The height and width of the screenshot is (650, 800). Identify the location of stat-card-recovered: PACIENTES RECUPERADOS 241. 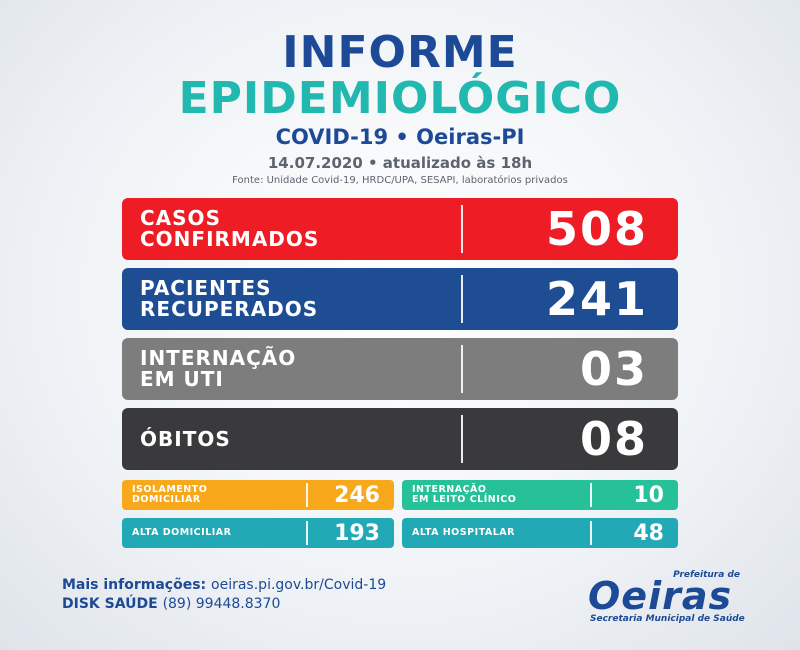
(400, 299).